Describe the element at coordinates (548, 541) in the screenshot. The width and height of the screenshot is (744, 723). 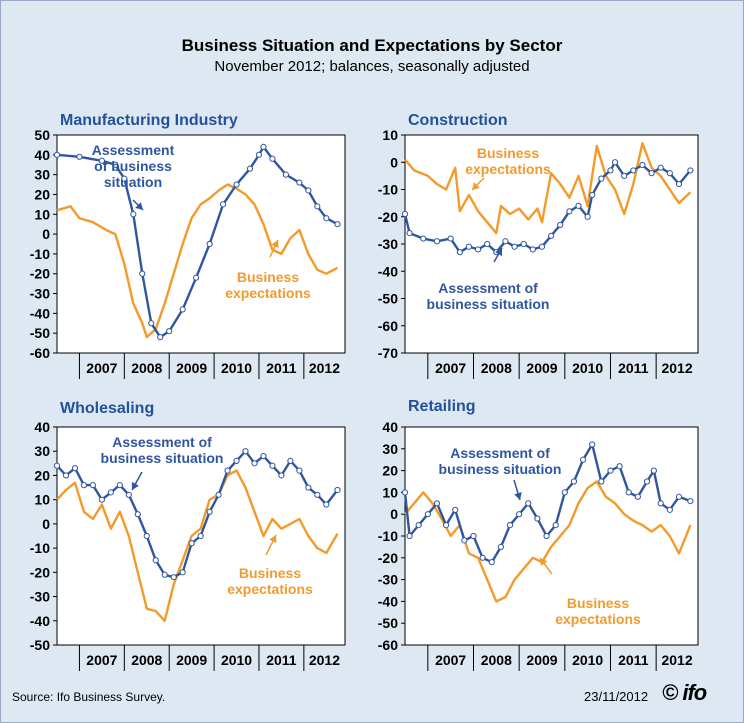
I see `retailing-expectations-line` at that location.